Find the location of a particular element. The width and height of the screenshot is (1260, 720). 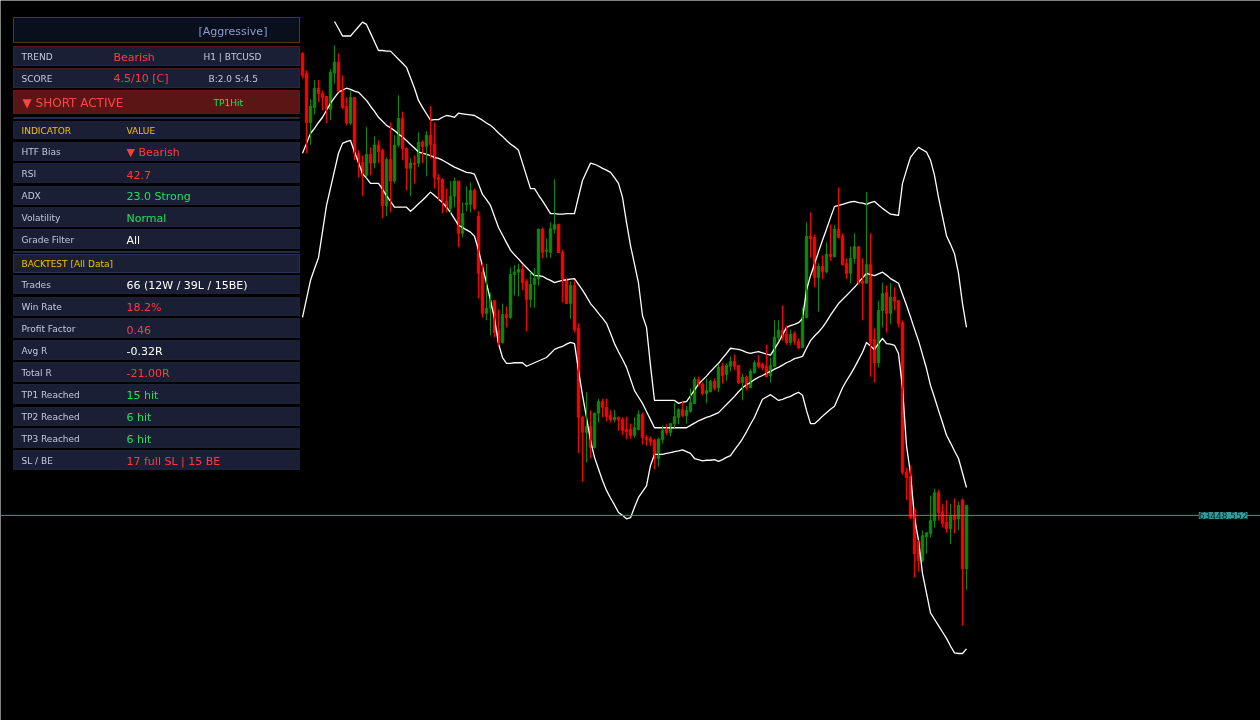

text: B:2.0 S:4.5 is located at coordinates (233, 78).